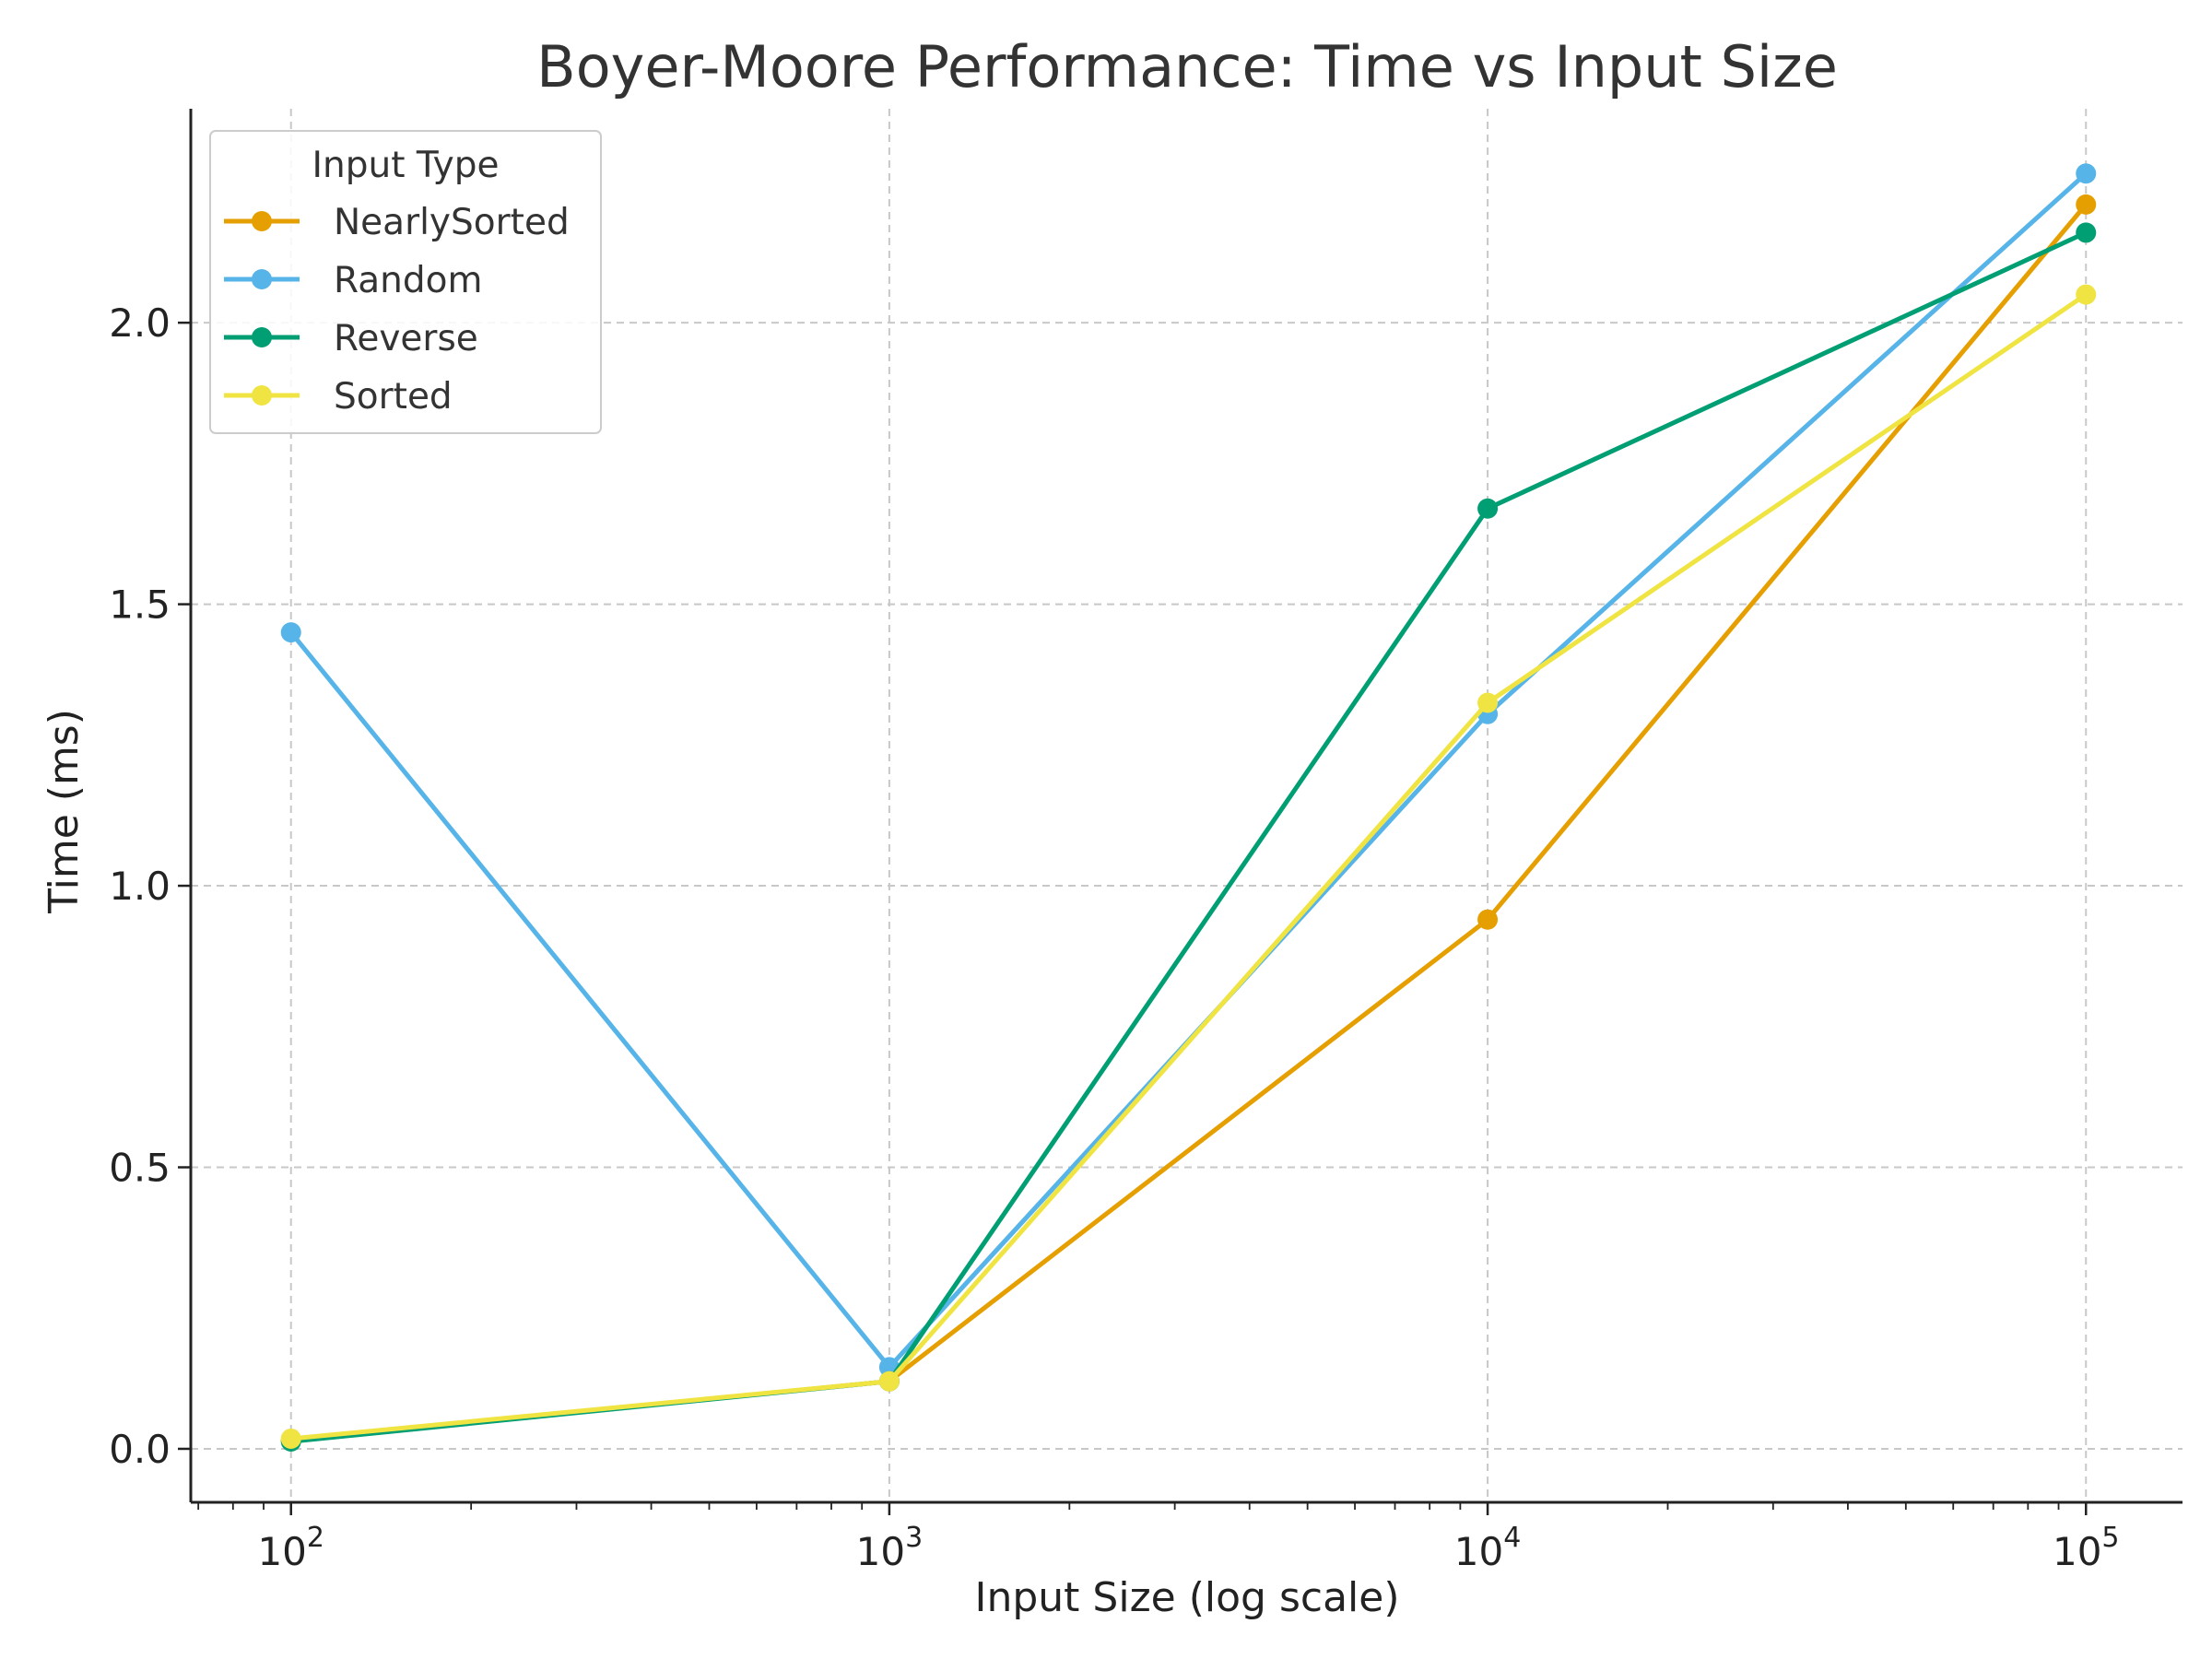 The image size is (2212, 1659). I want to click on y-tick-label: 0.5, so click(140, 1168).